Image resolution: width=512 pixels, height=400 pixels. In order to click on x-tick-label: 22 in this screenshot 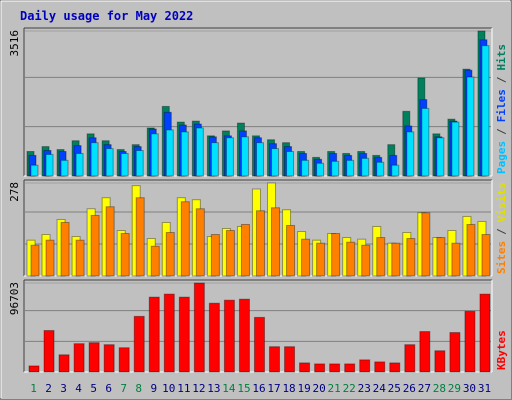, I will do `click(349, 388)`.